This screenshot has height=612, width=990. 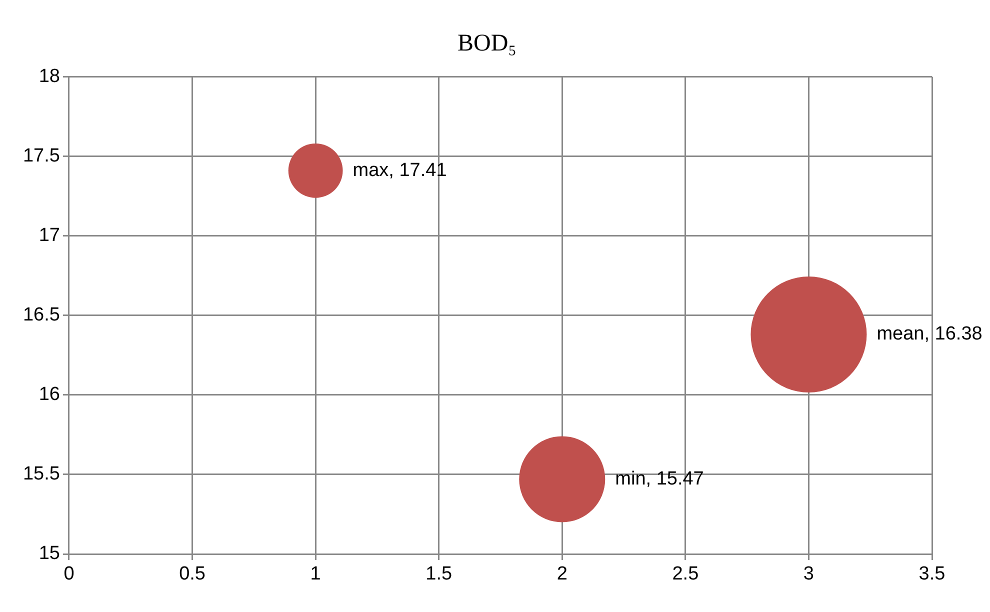 What do you see at coordinates (49, 77) in the screenshot?
I see `y-tick-label: 18` at bounding box center [49, 77].